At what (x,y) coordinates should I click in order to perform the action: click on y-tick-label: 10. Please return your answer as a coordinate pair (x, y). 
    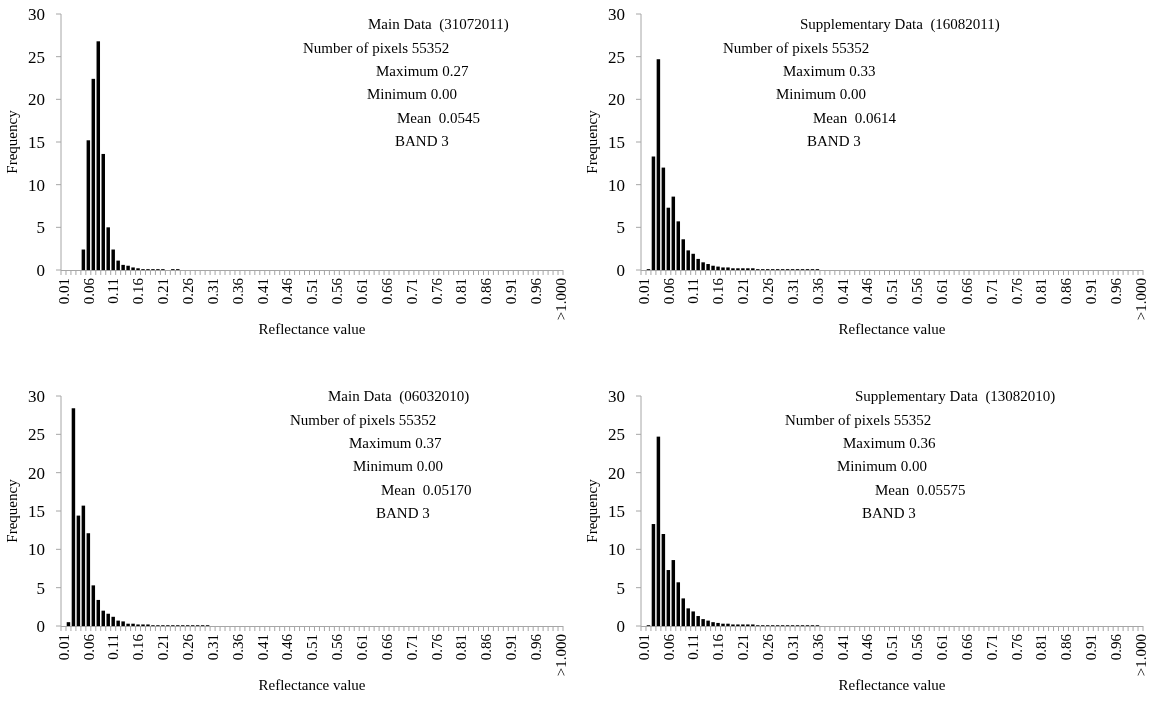
    Looking at the image, I should click on (616, 185).